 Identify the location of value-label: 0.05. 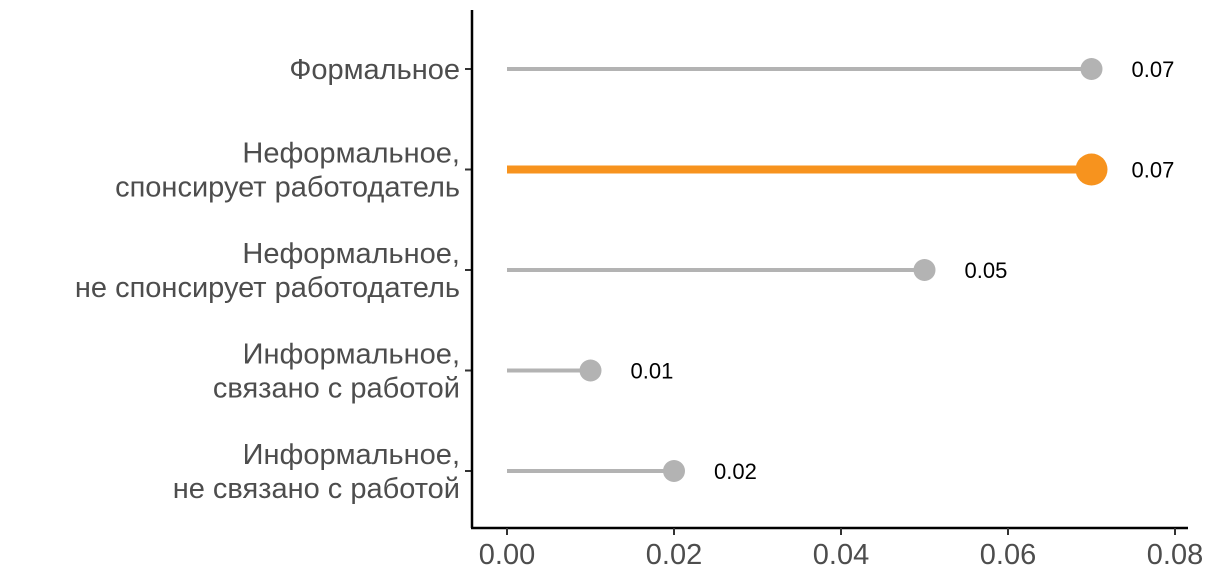
(986, 270).